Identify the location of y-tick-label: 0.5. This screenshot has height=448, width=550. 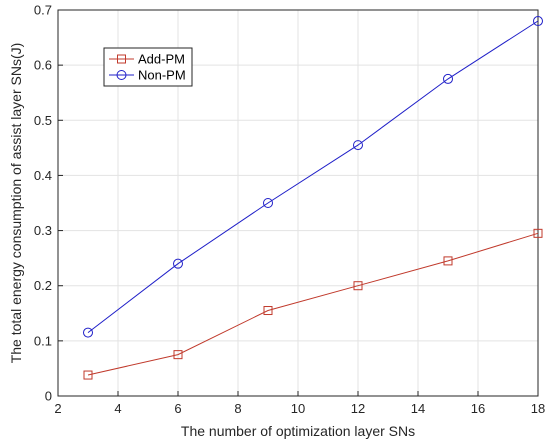
(43, 120).